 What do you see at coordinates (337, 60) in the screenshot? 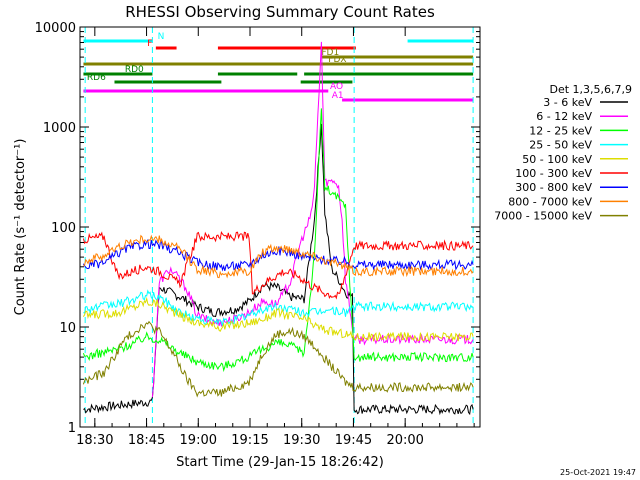
I see `flag-fdx-label: FDX` at bounding box center [337, 60].